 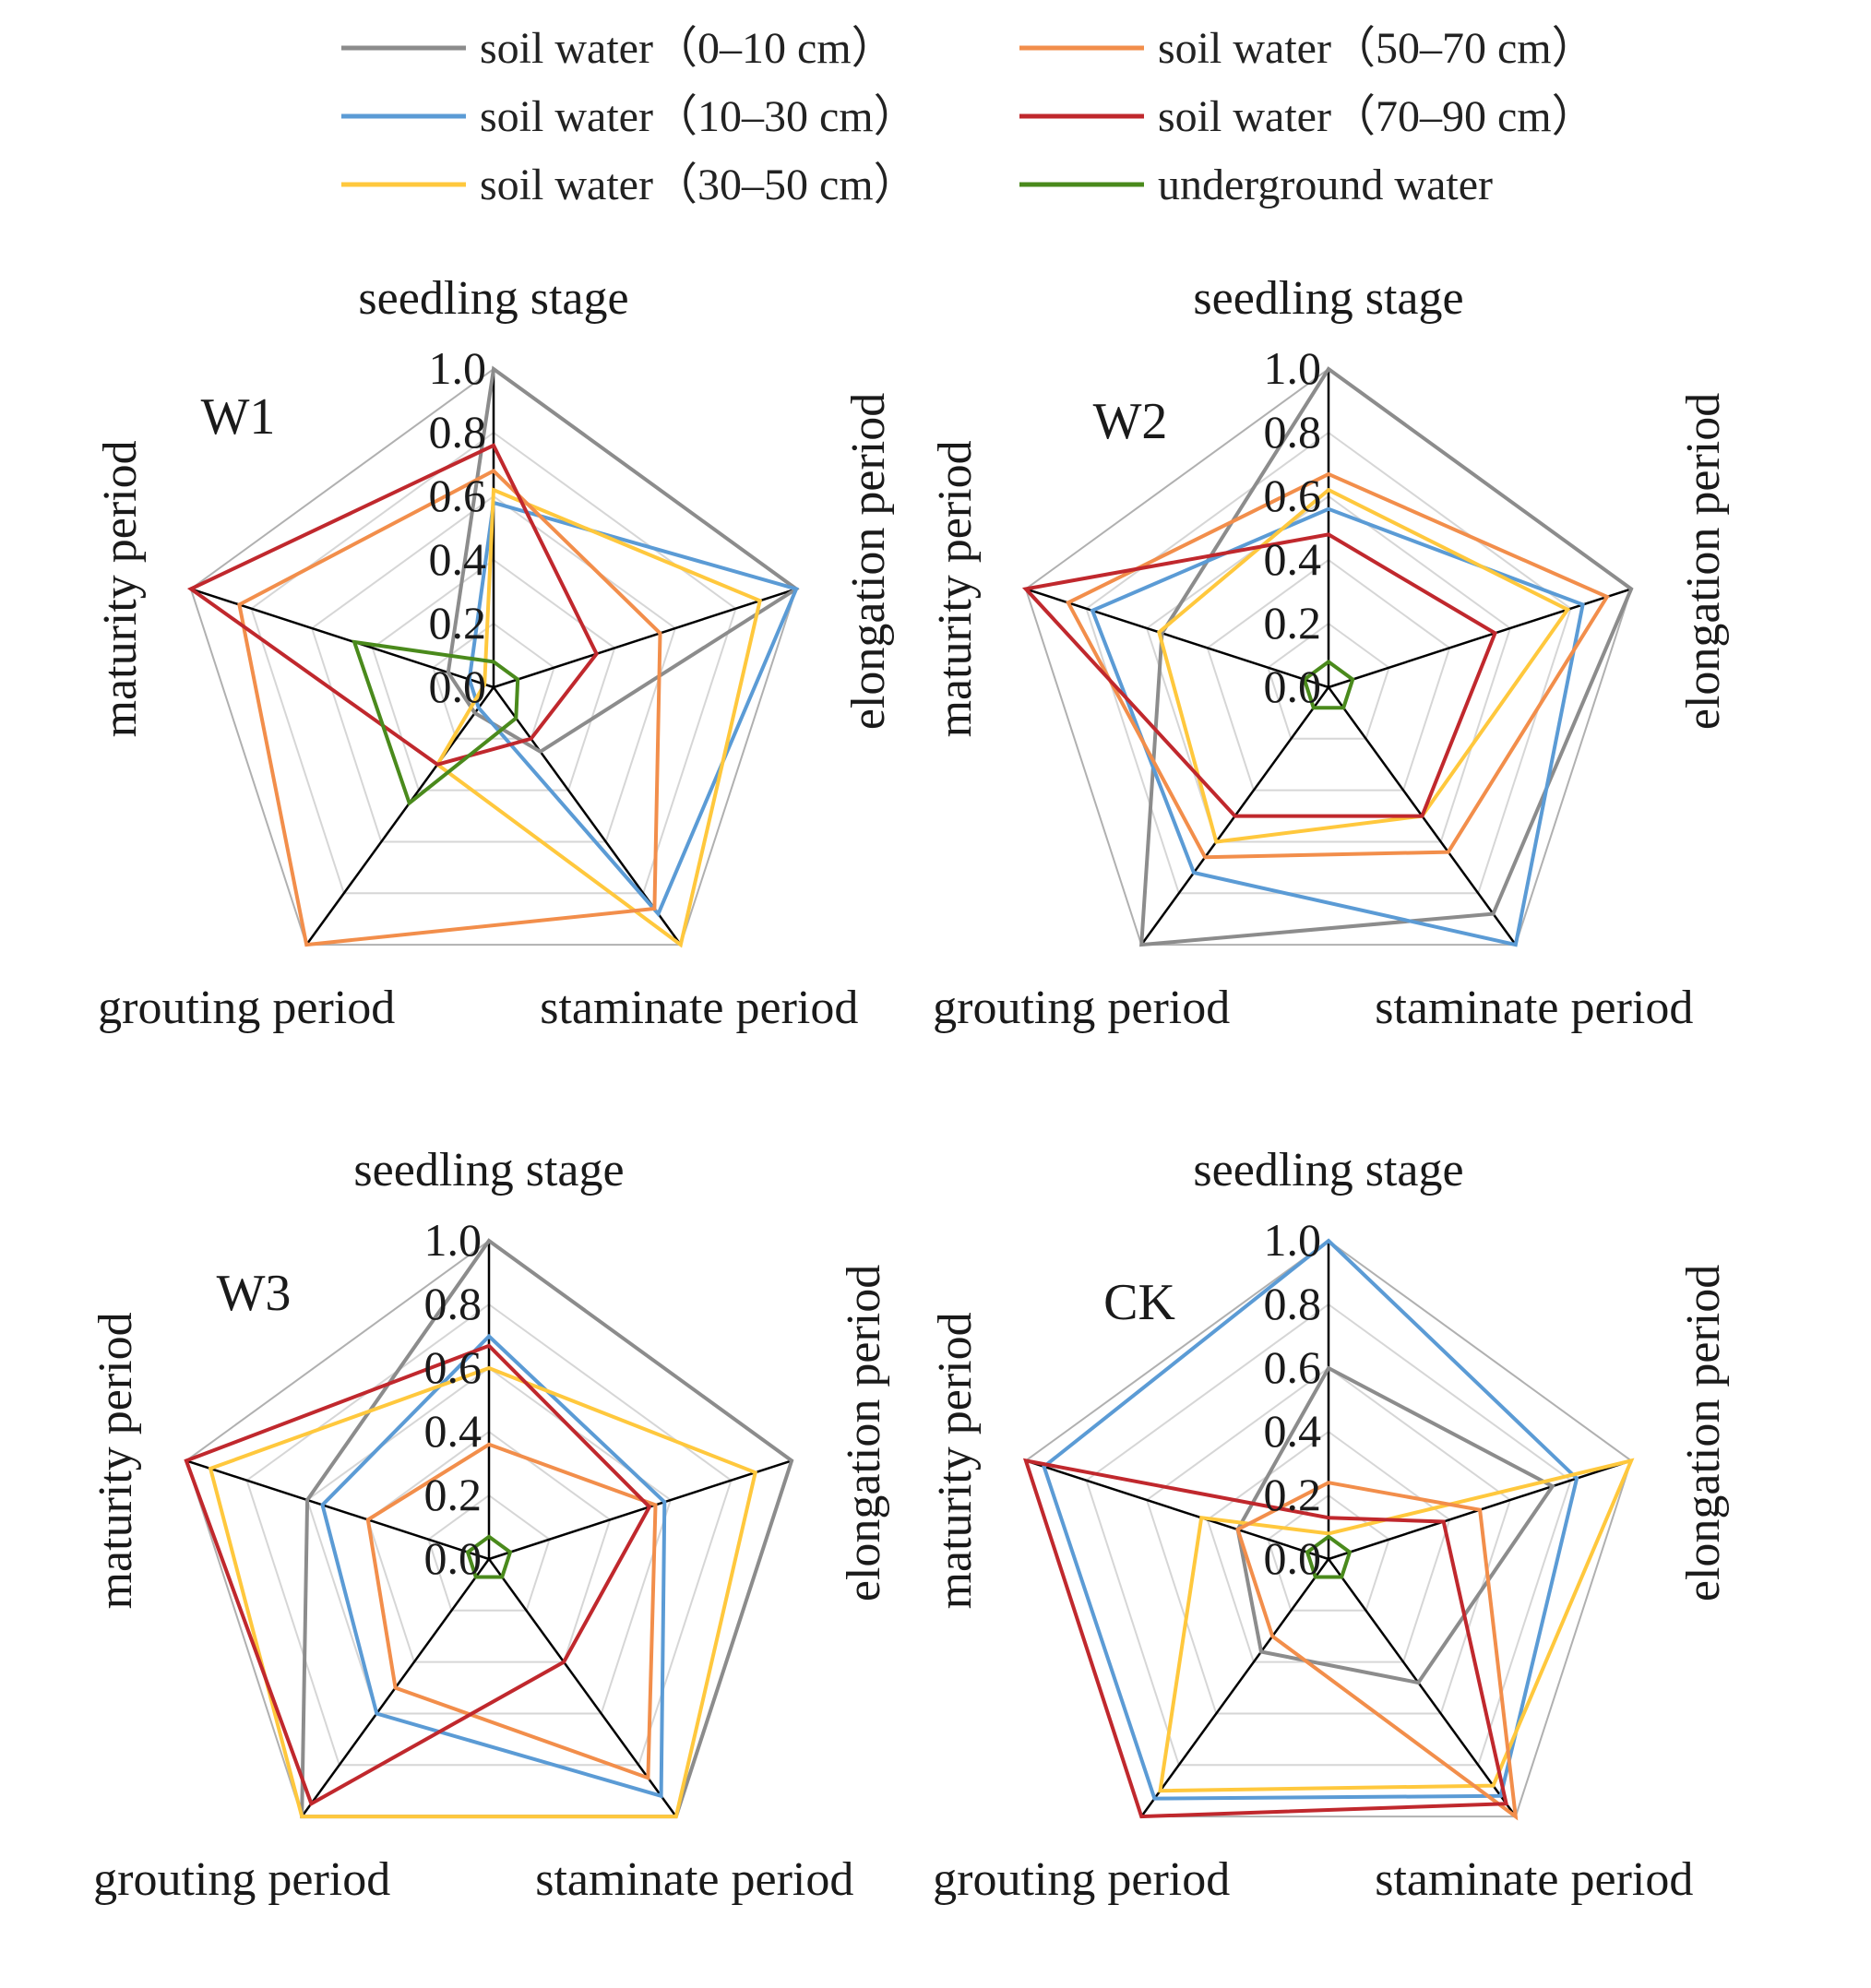 I want to click on legend-item: soil water（10–30 cm）, so click(x=629, y=116).